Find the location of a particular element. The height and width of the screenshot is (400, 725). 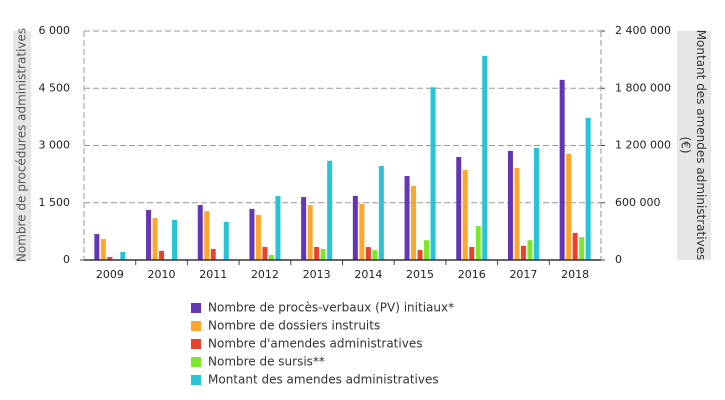

x-tick-label: 2009 is located at coordinates (110, 274).